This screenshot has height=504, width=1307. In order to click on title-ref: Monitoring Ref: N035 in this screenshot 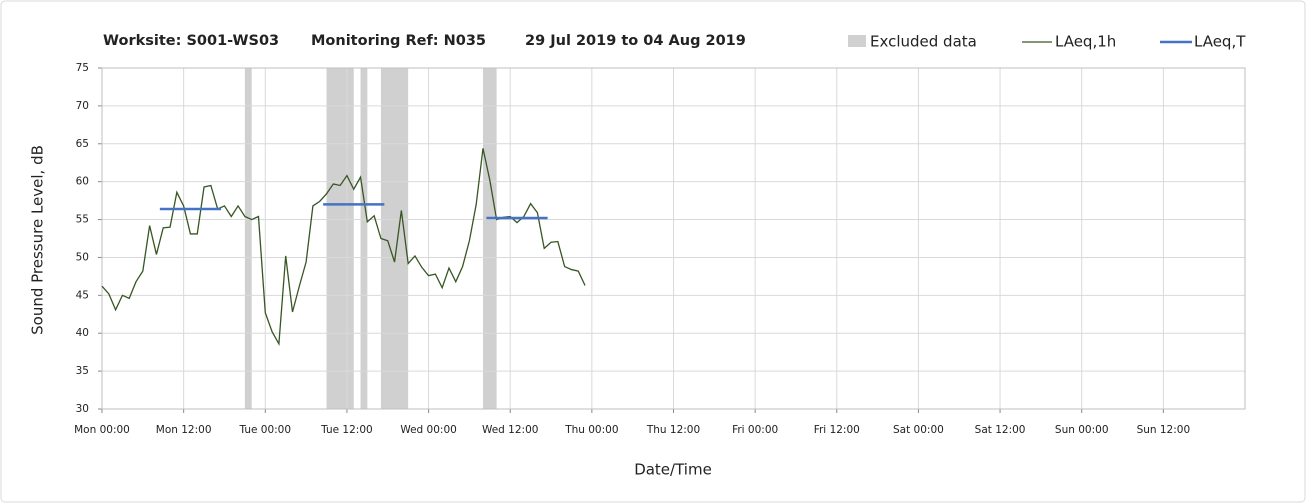, I will do `click(398, 41)`.